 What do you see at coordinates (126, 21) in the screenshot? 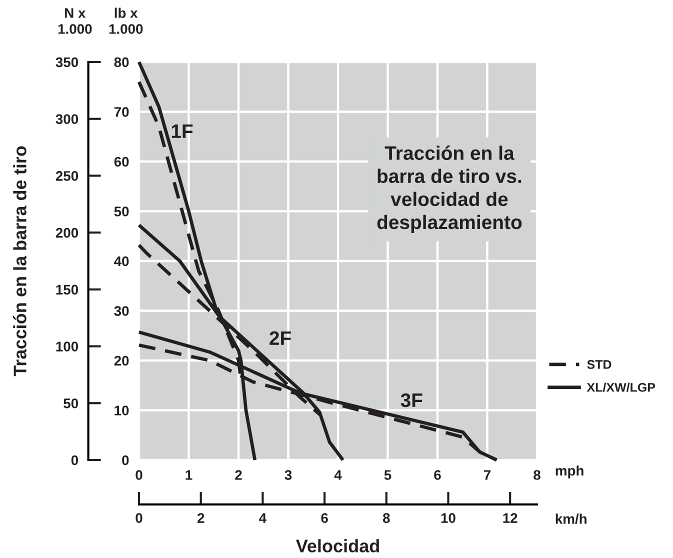
I see `y-axis-title: lb x 1.000` at bounding box center [126, 21].